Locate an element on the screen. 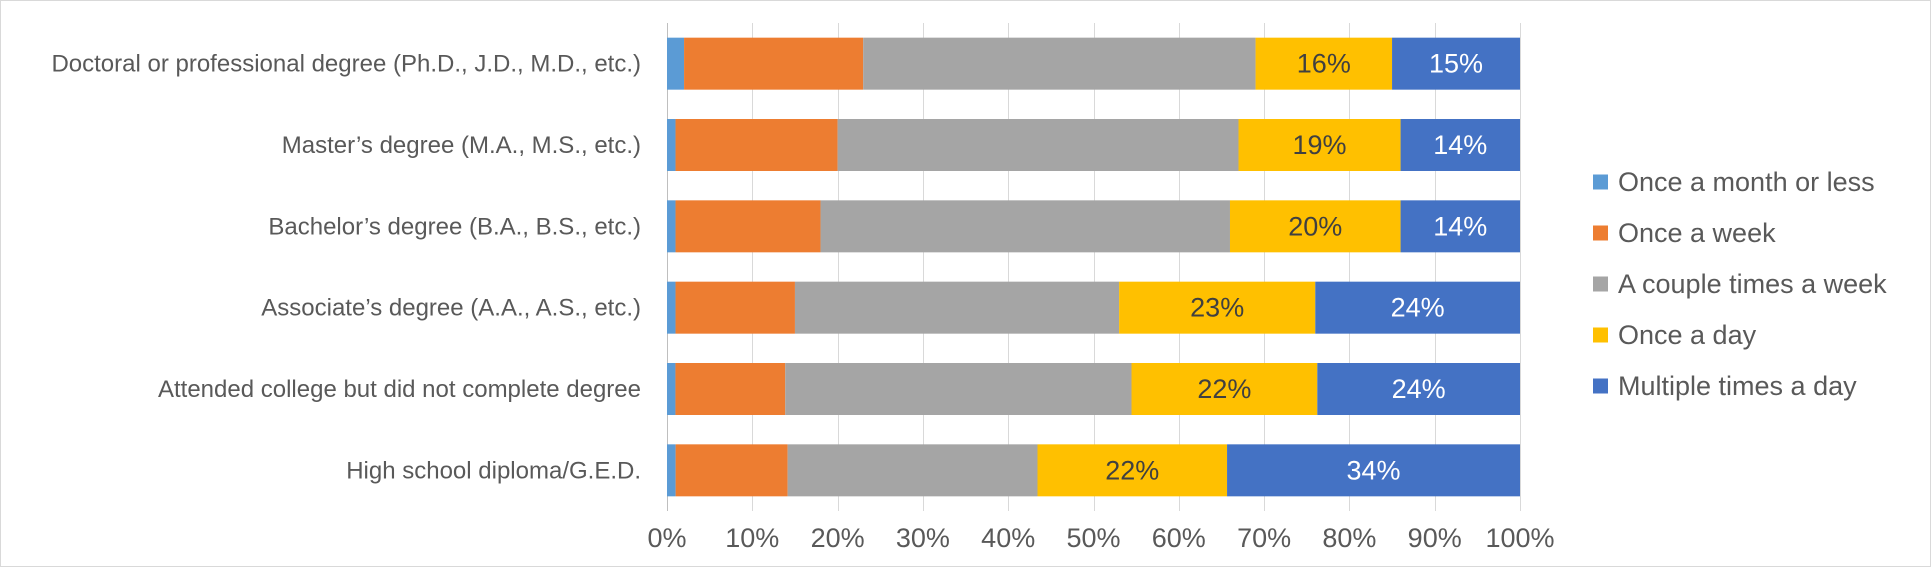  x-tick-label: 90% is located at coordinates (1435, 538).